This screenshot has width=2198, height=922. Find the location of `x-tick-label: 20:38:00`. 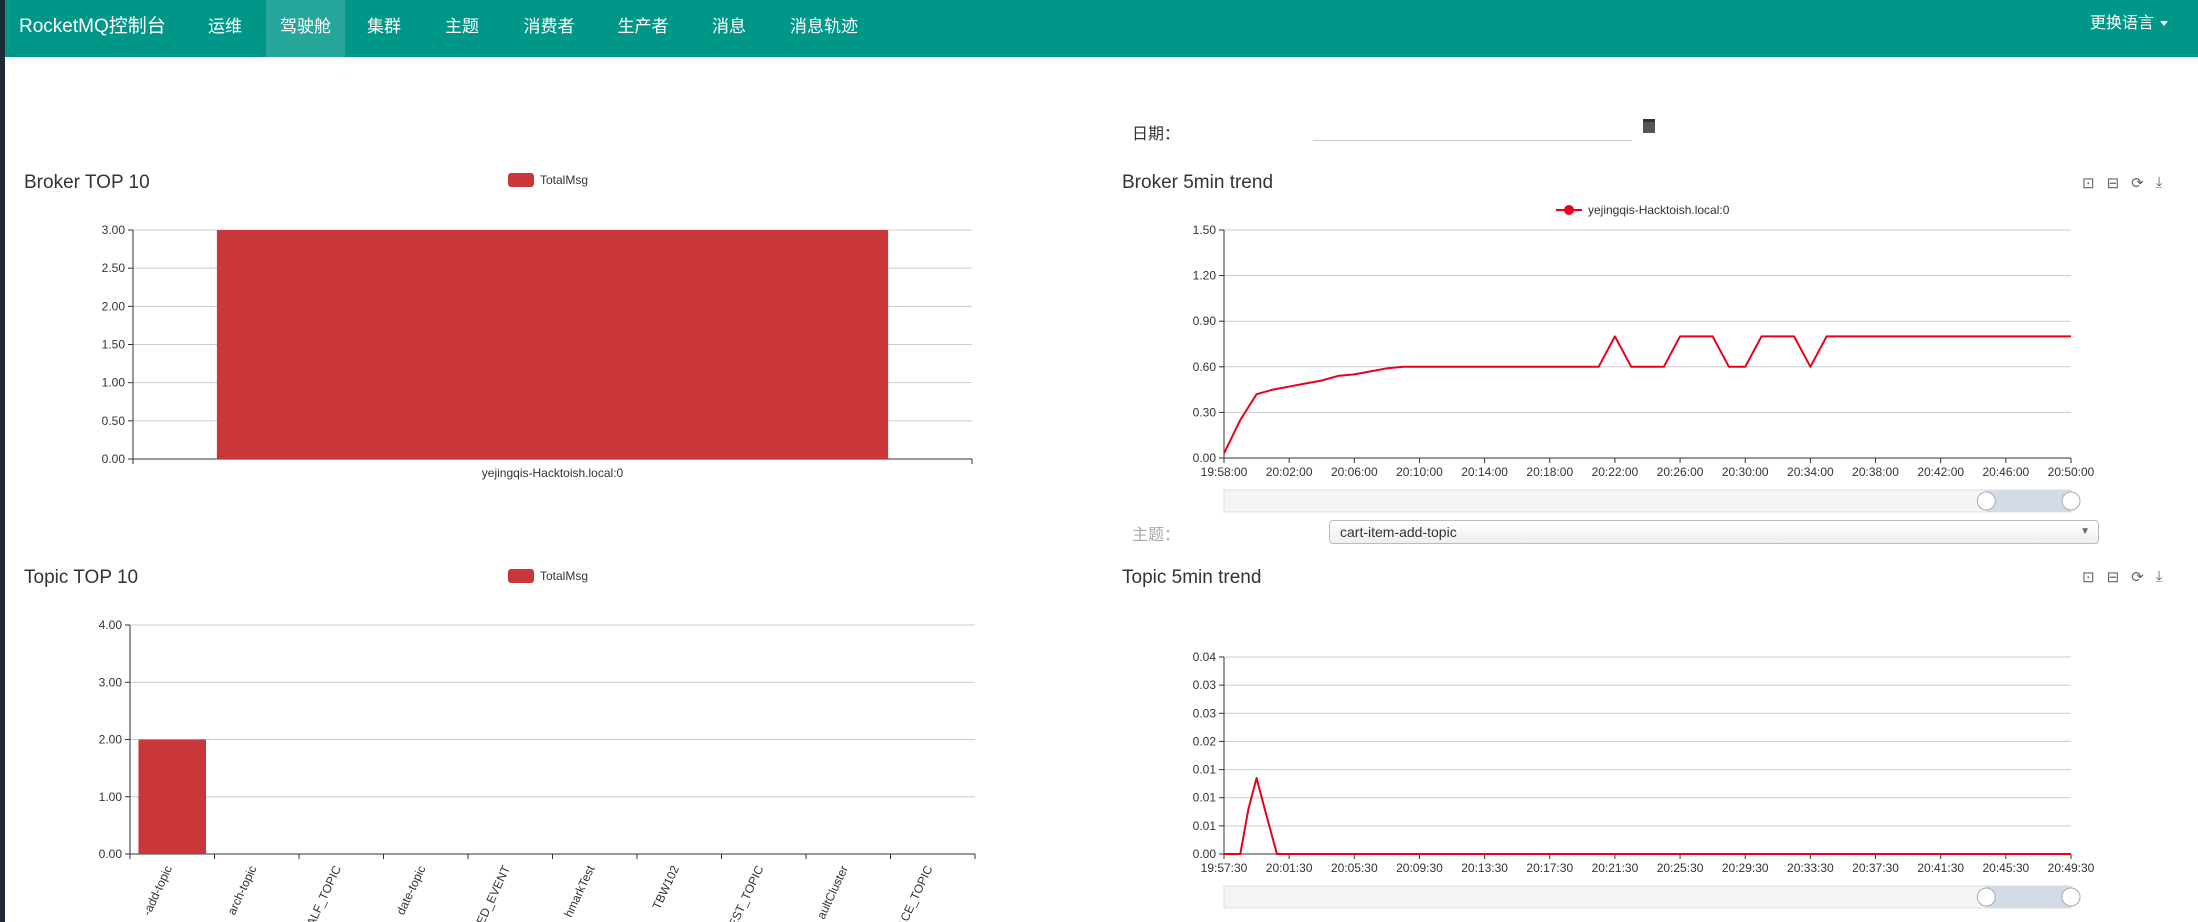

x-tick-label: 20:38:00 is located at coordinates (1875, 472).